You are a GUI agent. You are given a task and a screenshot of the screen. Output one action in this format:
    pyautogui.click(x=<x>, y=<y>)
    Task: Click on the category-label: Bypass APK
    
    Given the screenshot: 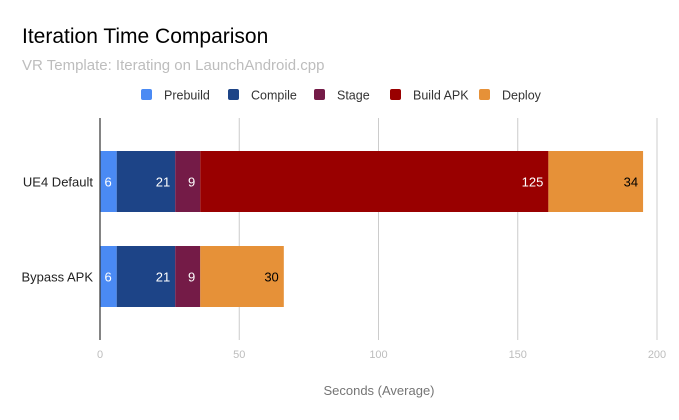 What is the action you would take?
    pyautogui.click(x=57, y=277)
    